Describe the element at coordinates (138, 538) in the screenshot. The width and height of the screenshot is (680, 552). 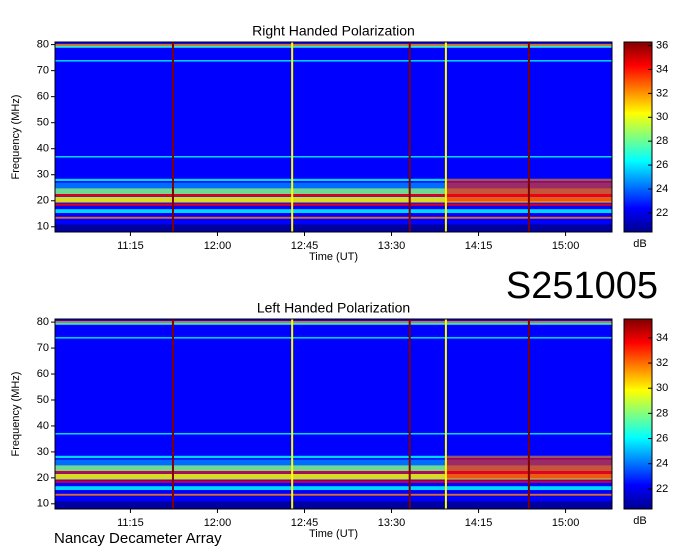
I see `observatory: Nancay Decameter Array` at that location.